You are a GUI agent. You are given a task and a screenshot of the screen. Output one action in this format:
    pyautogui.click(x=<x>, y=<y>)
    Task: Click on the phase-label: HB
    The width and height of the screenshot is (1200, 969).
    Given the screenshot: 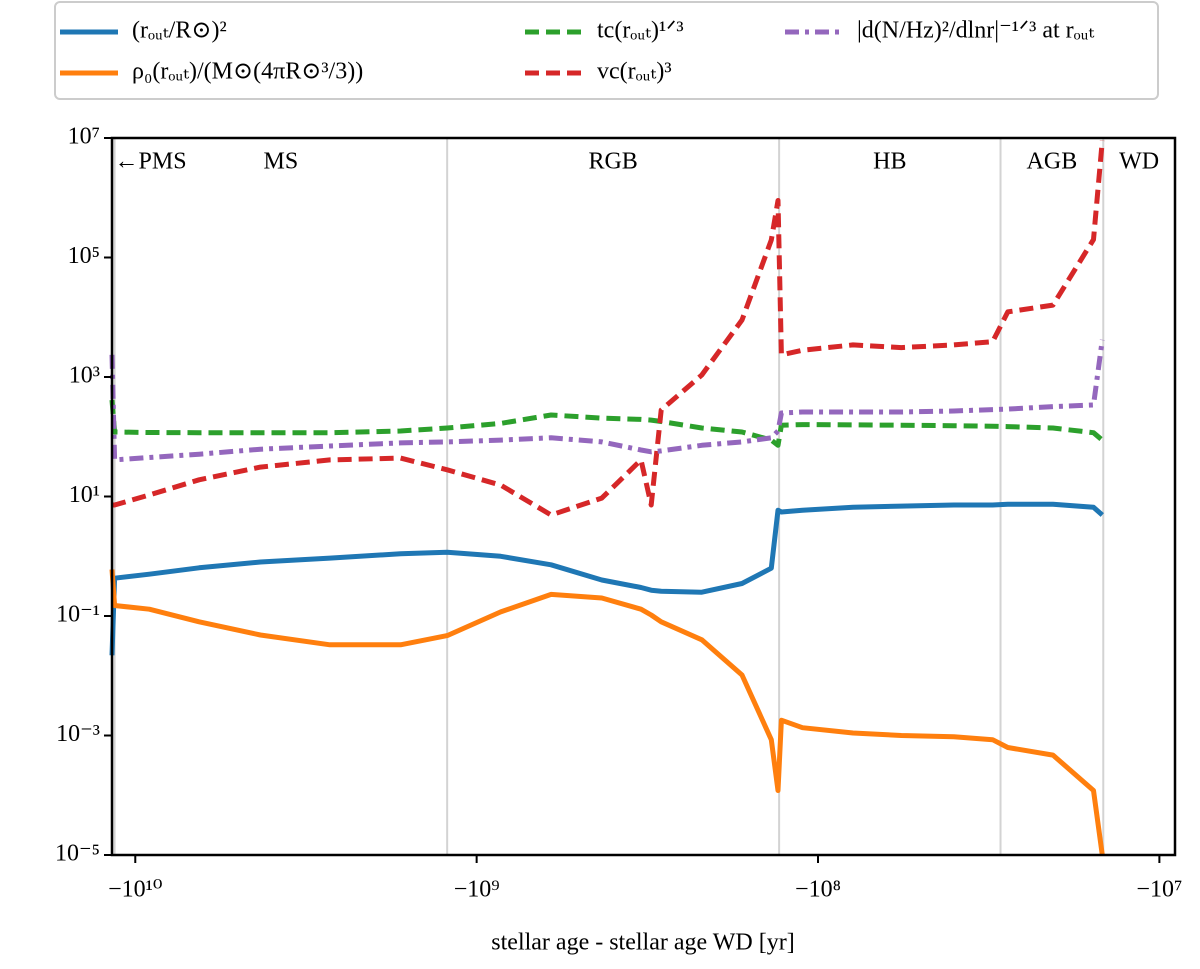 What is the action you would take?
    pyautogui.click(x=889, y=162)
    